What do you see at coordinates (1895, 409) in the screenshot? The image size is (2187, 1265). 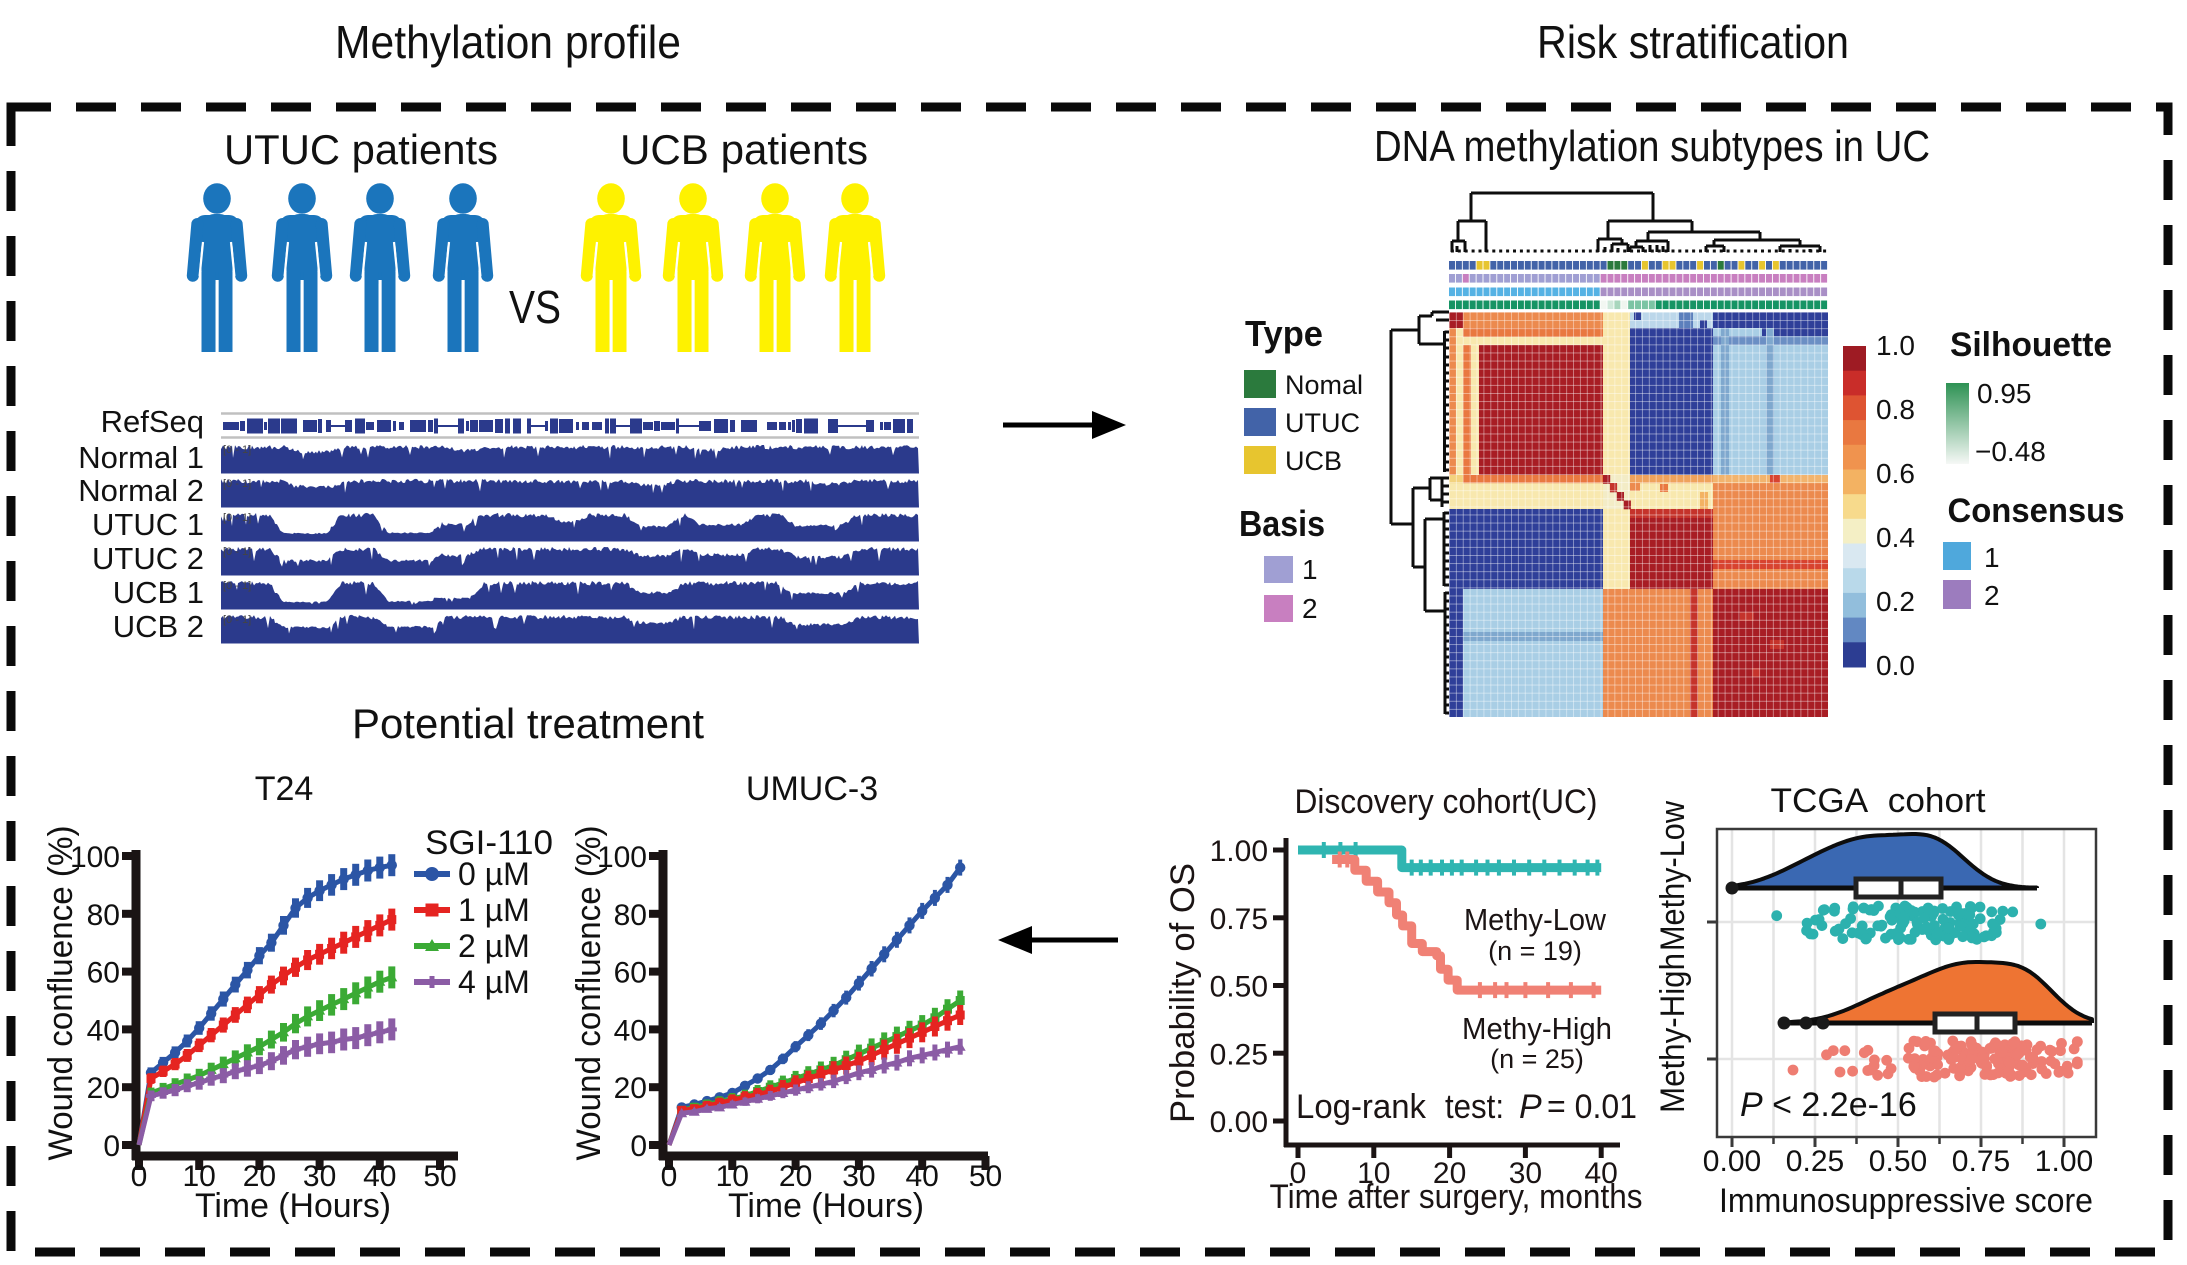 I see `svg-text: 0.8` at bounding box center [1895, 409].